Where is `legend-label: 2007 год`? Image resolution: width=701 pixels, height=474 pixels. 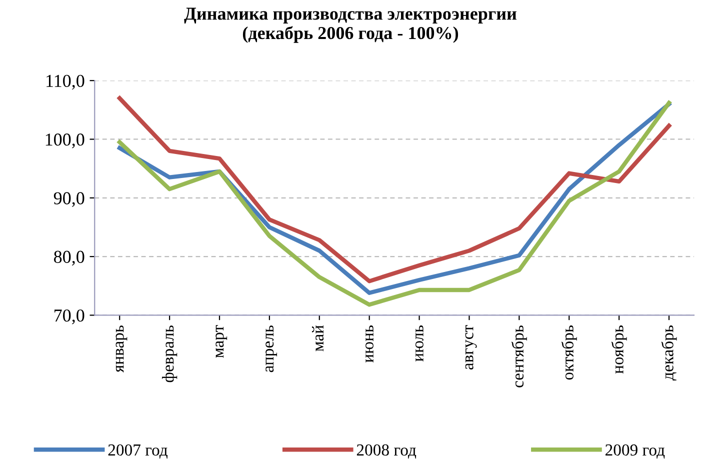
legend-label: 2007 год is located at coordinates (138, 451).